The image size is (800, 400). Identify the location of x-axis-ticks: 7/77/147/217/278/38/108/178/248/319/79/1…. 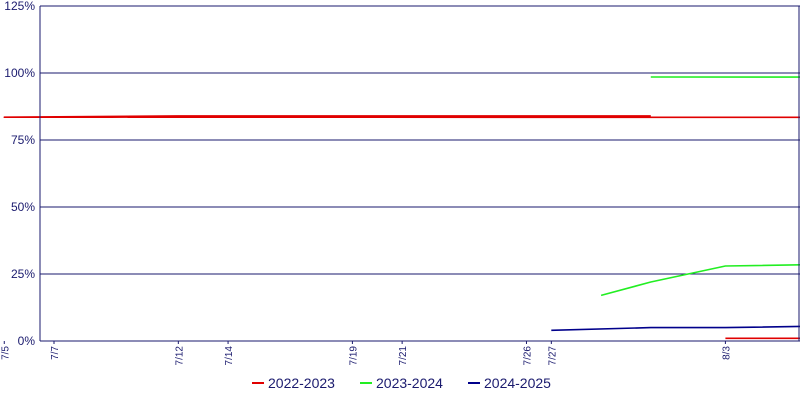
(366, 353).